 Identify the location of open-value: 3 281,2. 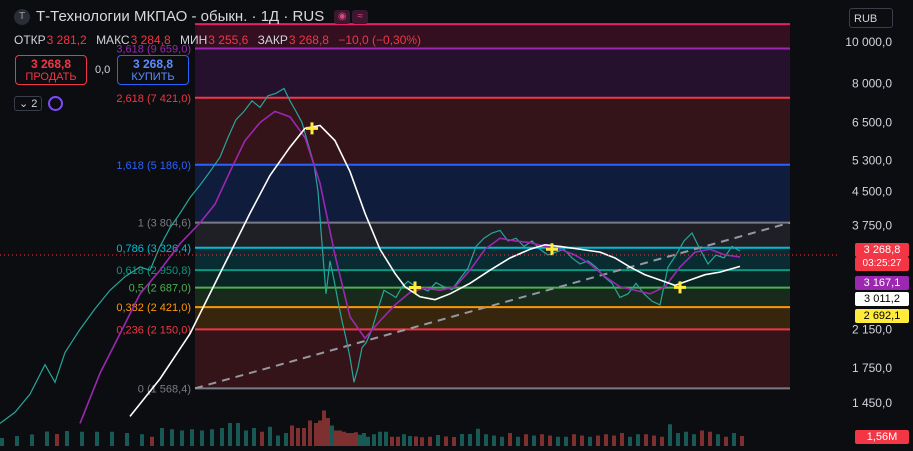
(66, 40).